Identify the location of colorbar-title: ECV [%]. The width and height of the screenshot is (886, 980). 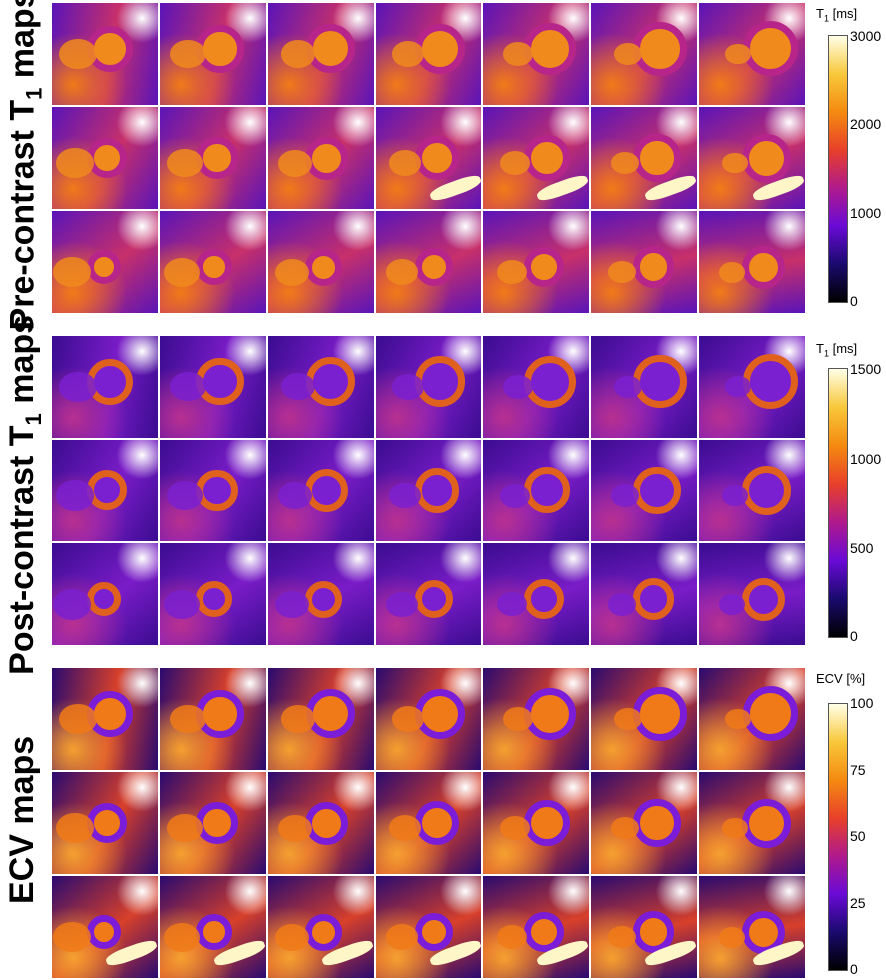
(841, 678).